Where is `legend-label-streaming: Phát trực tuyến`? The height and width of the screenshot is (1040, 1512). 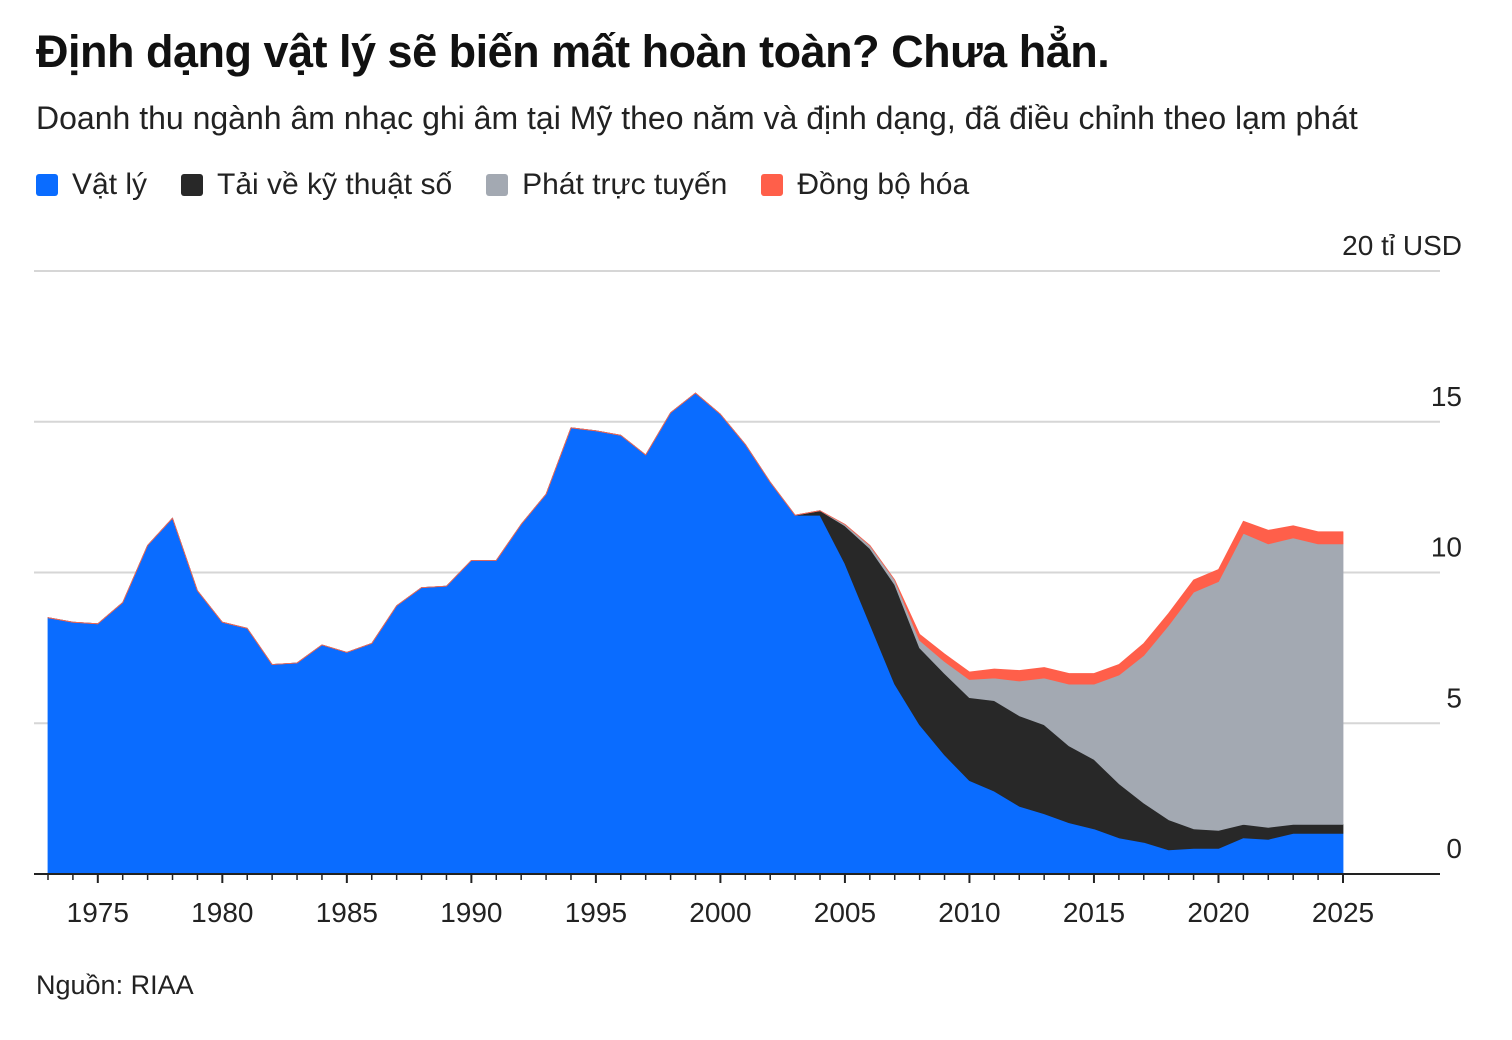 legend-label-streaming: Phát trực tuyến is located at coordinates (625, 184).